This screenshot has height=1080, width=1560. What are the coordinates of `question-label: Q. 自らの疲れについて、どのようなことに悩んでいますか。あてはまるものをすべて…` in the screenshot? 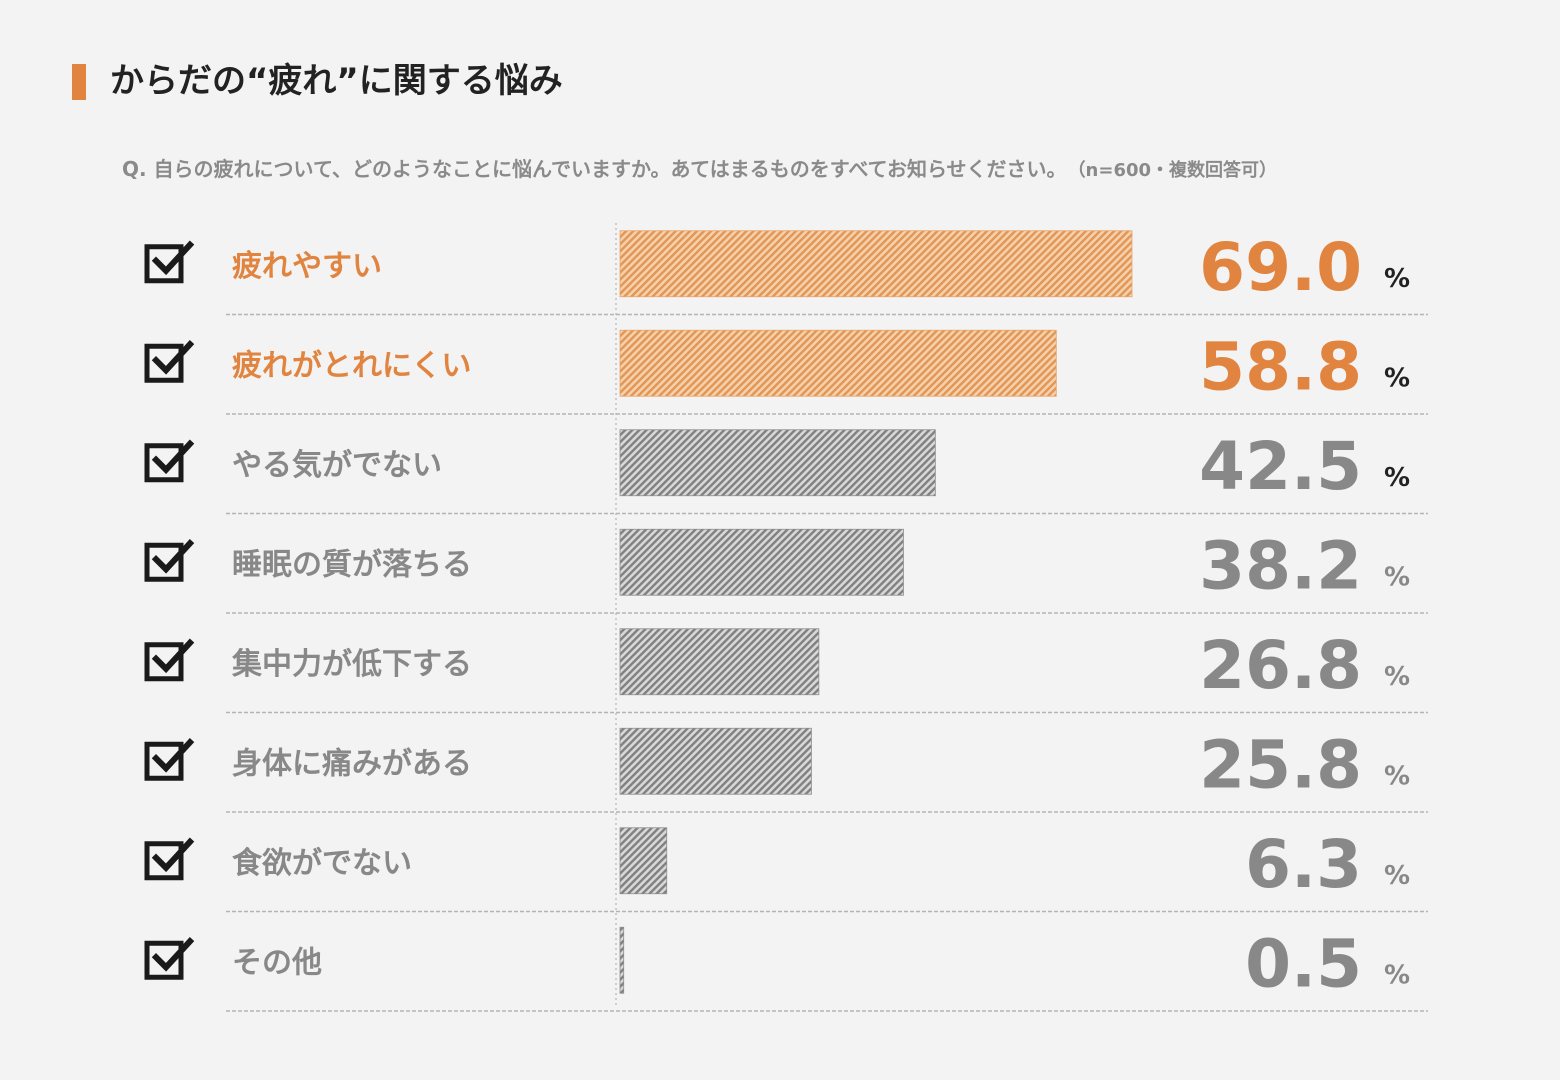 It's located at (594, 169).